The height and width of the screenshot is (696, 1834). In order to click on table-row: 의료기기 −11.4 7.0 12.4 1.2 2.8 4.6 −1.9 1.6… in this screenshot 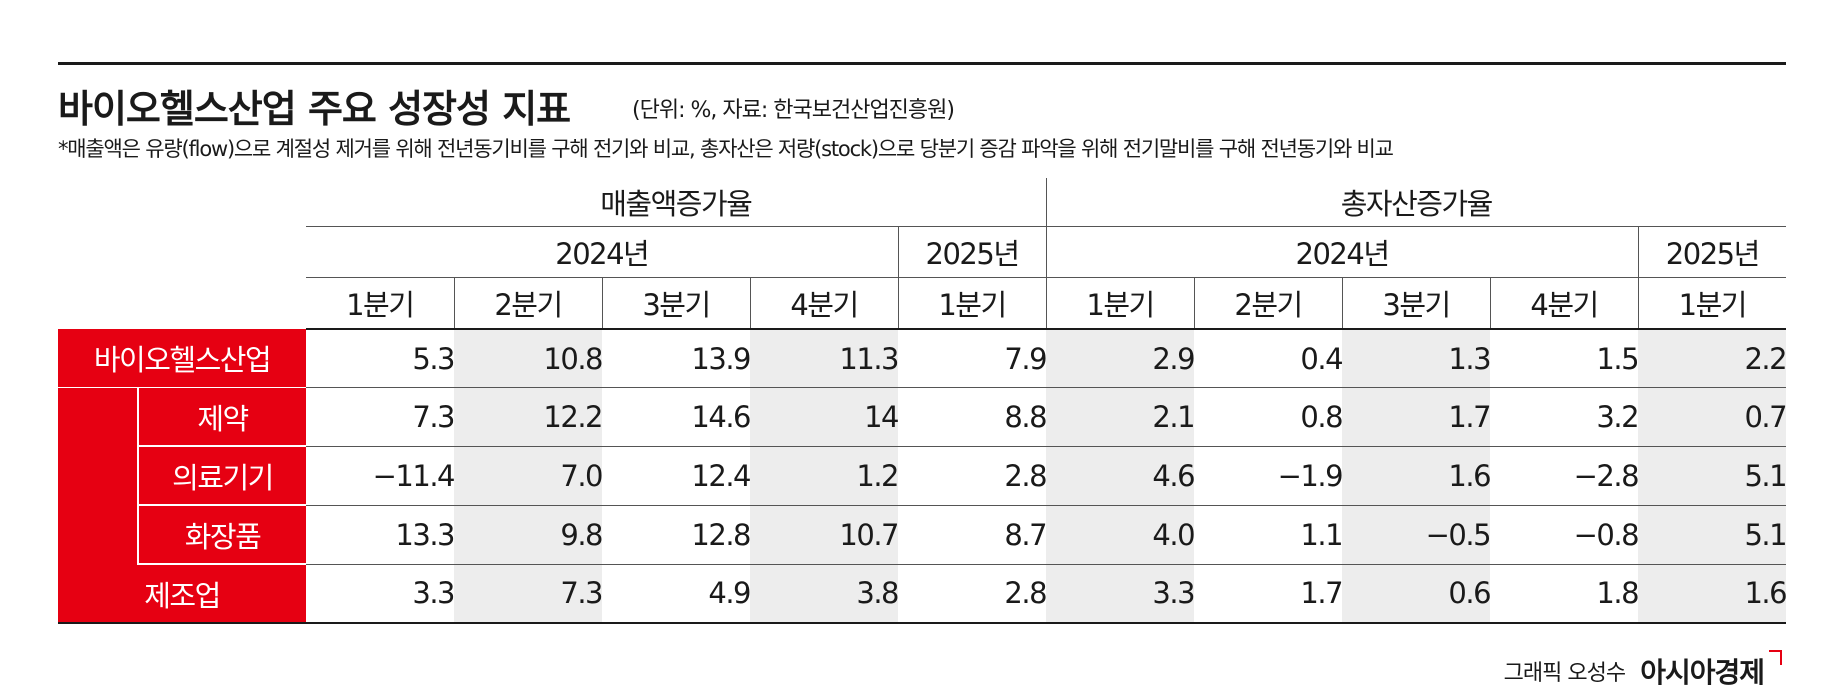, I will do `click(923, 476)`.